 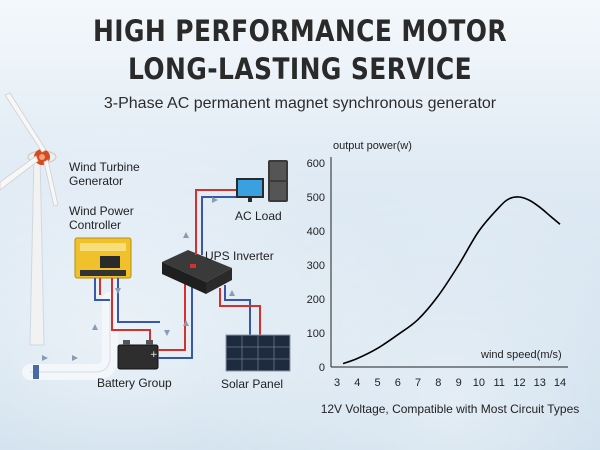 I want to click on chart-x-tick-label: 10, so click(x=479, y=383).